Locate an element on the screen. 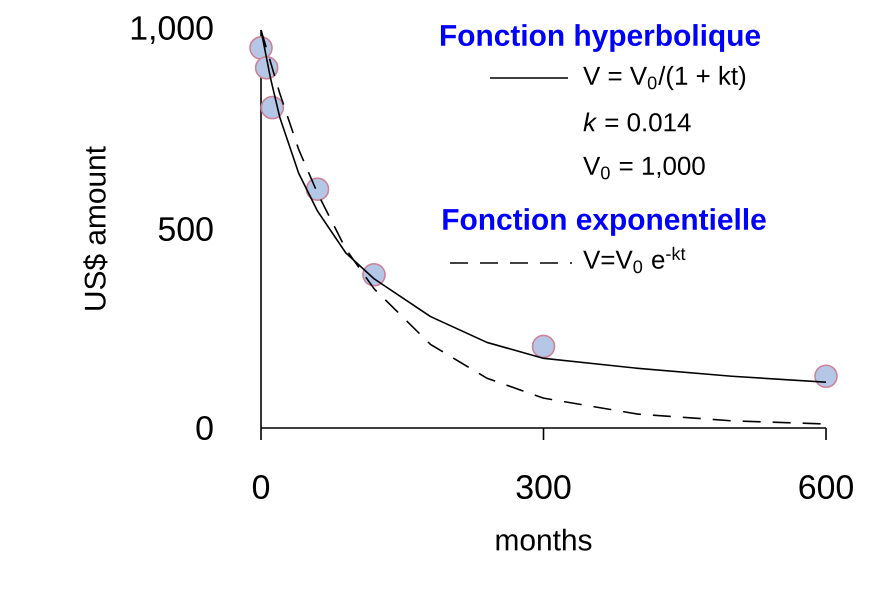 This screenshot has width=877, height=606. y-tick-label: 0 is located at coordinates (204, 428).